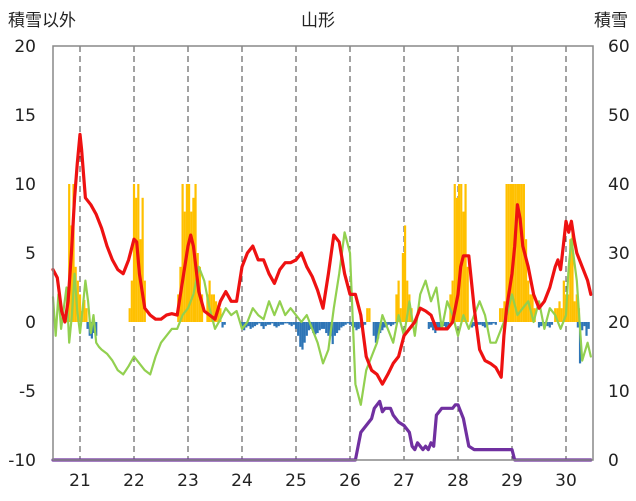 This screenshot has width=636, height=501. What do you see at coordinates (458, 481) in the screenshot?
I see `x-tick-28: 28` at bounding box center [458, 481].